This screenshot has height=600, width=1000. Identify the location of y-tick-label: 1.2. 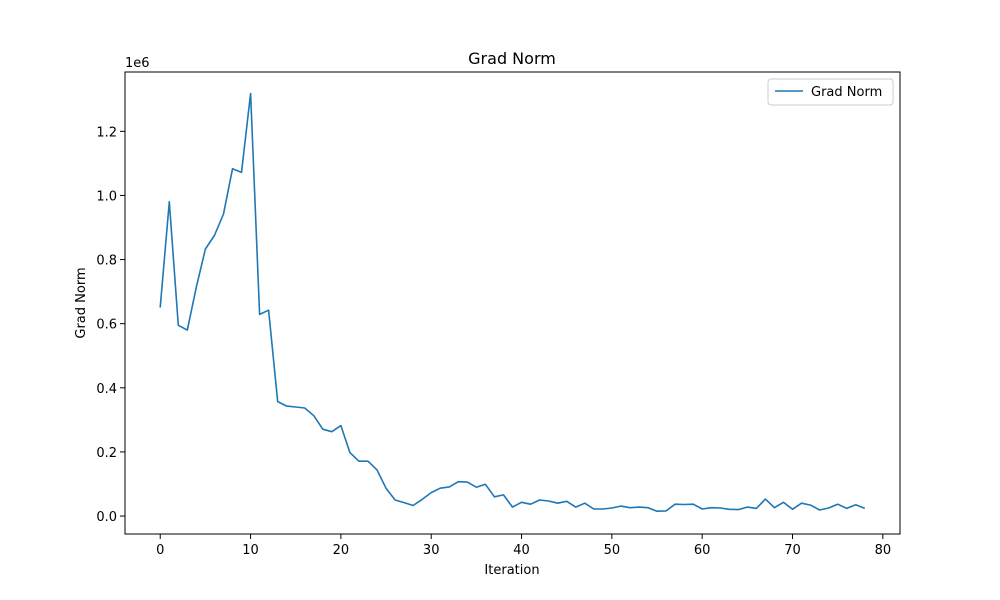
(106, 132).